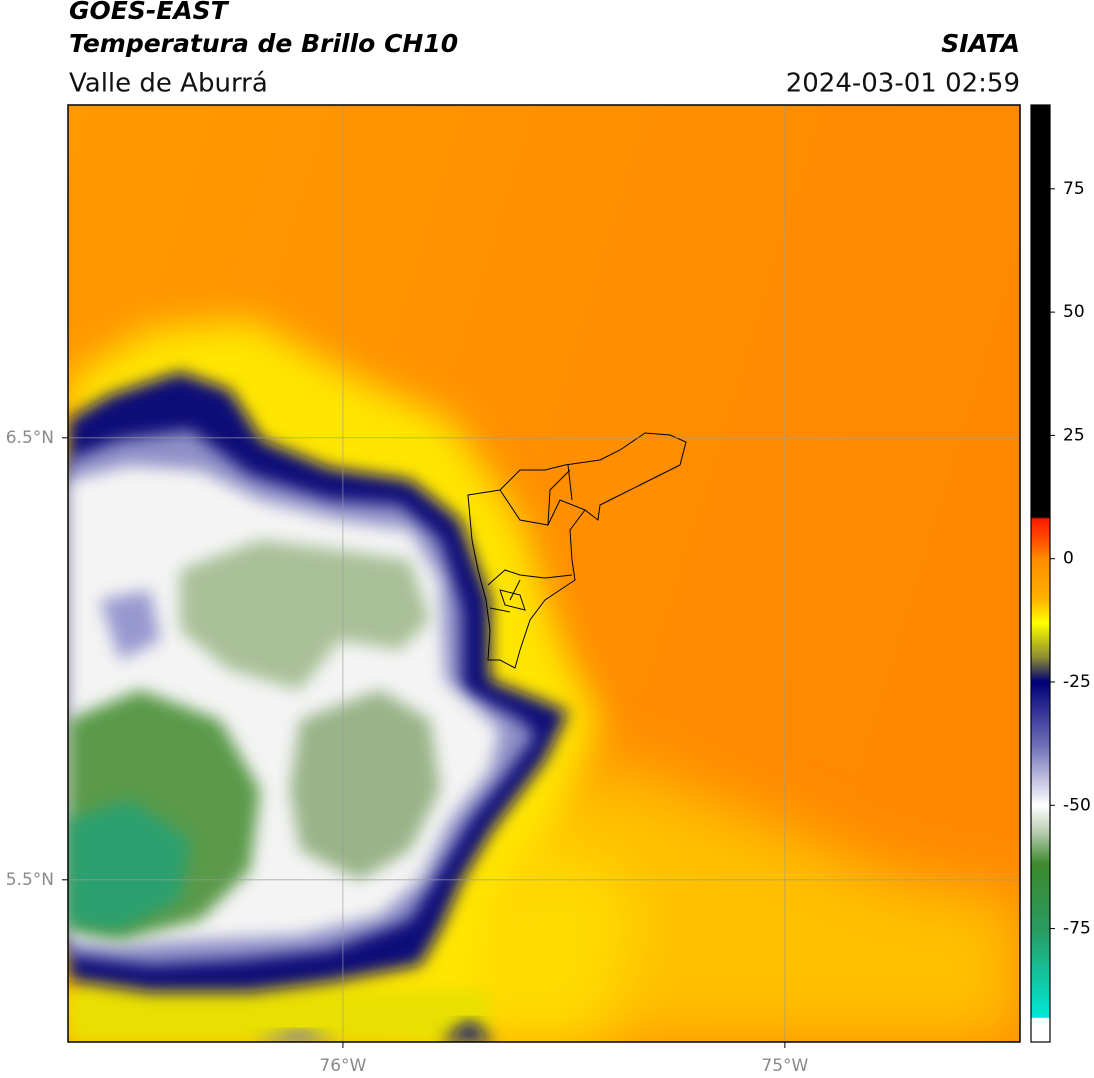 The height and width of the screenshot is (1078, 1094). What do you see at coordinates (30, 438) in the screenshot?
I see `lat-tick-label: 6.5°N` at bounding box center [30, 438].